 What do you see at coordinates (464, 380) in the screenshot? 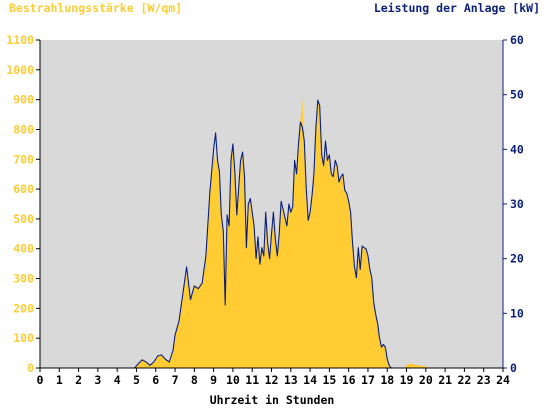
I see `x-tick-label: 22` at bounding box center [464, 380].